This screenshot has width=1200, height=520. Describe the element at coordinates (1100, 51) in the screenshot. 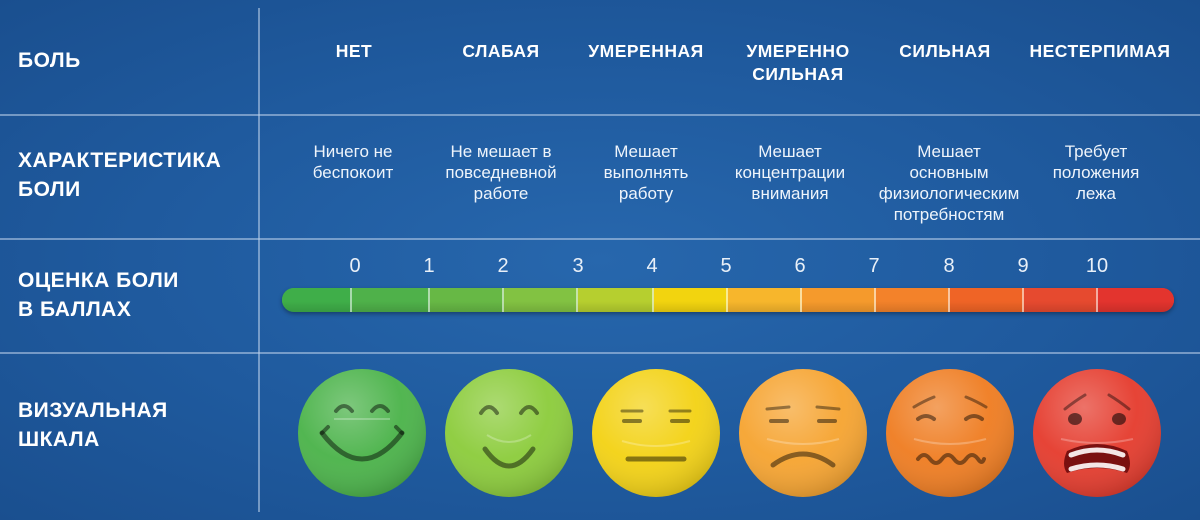

I see `level-name-unbearable: НЕСТЕРПИМАЯ` at that location.